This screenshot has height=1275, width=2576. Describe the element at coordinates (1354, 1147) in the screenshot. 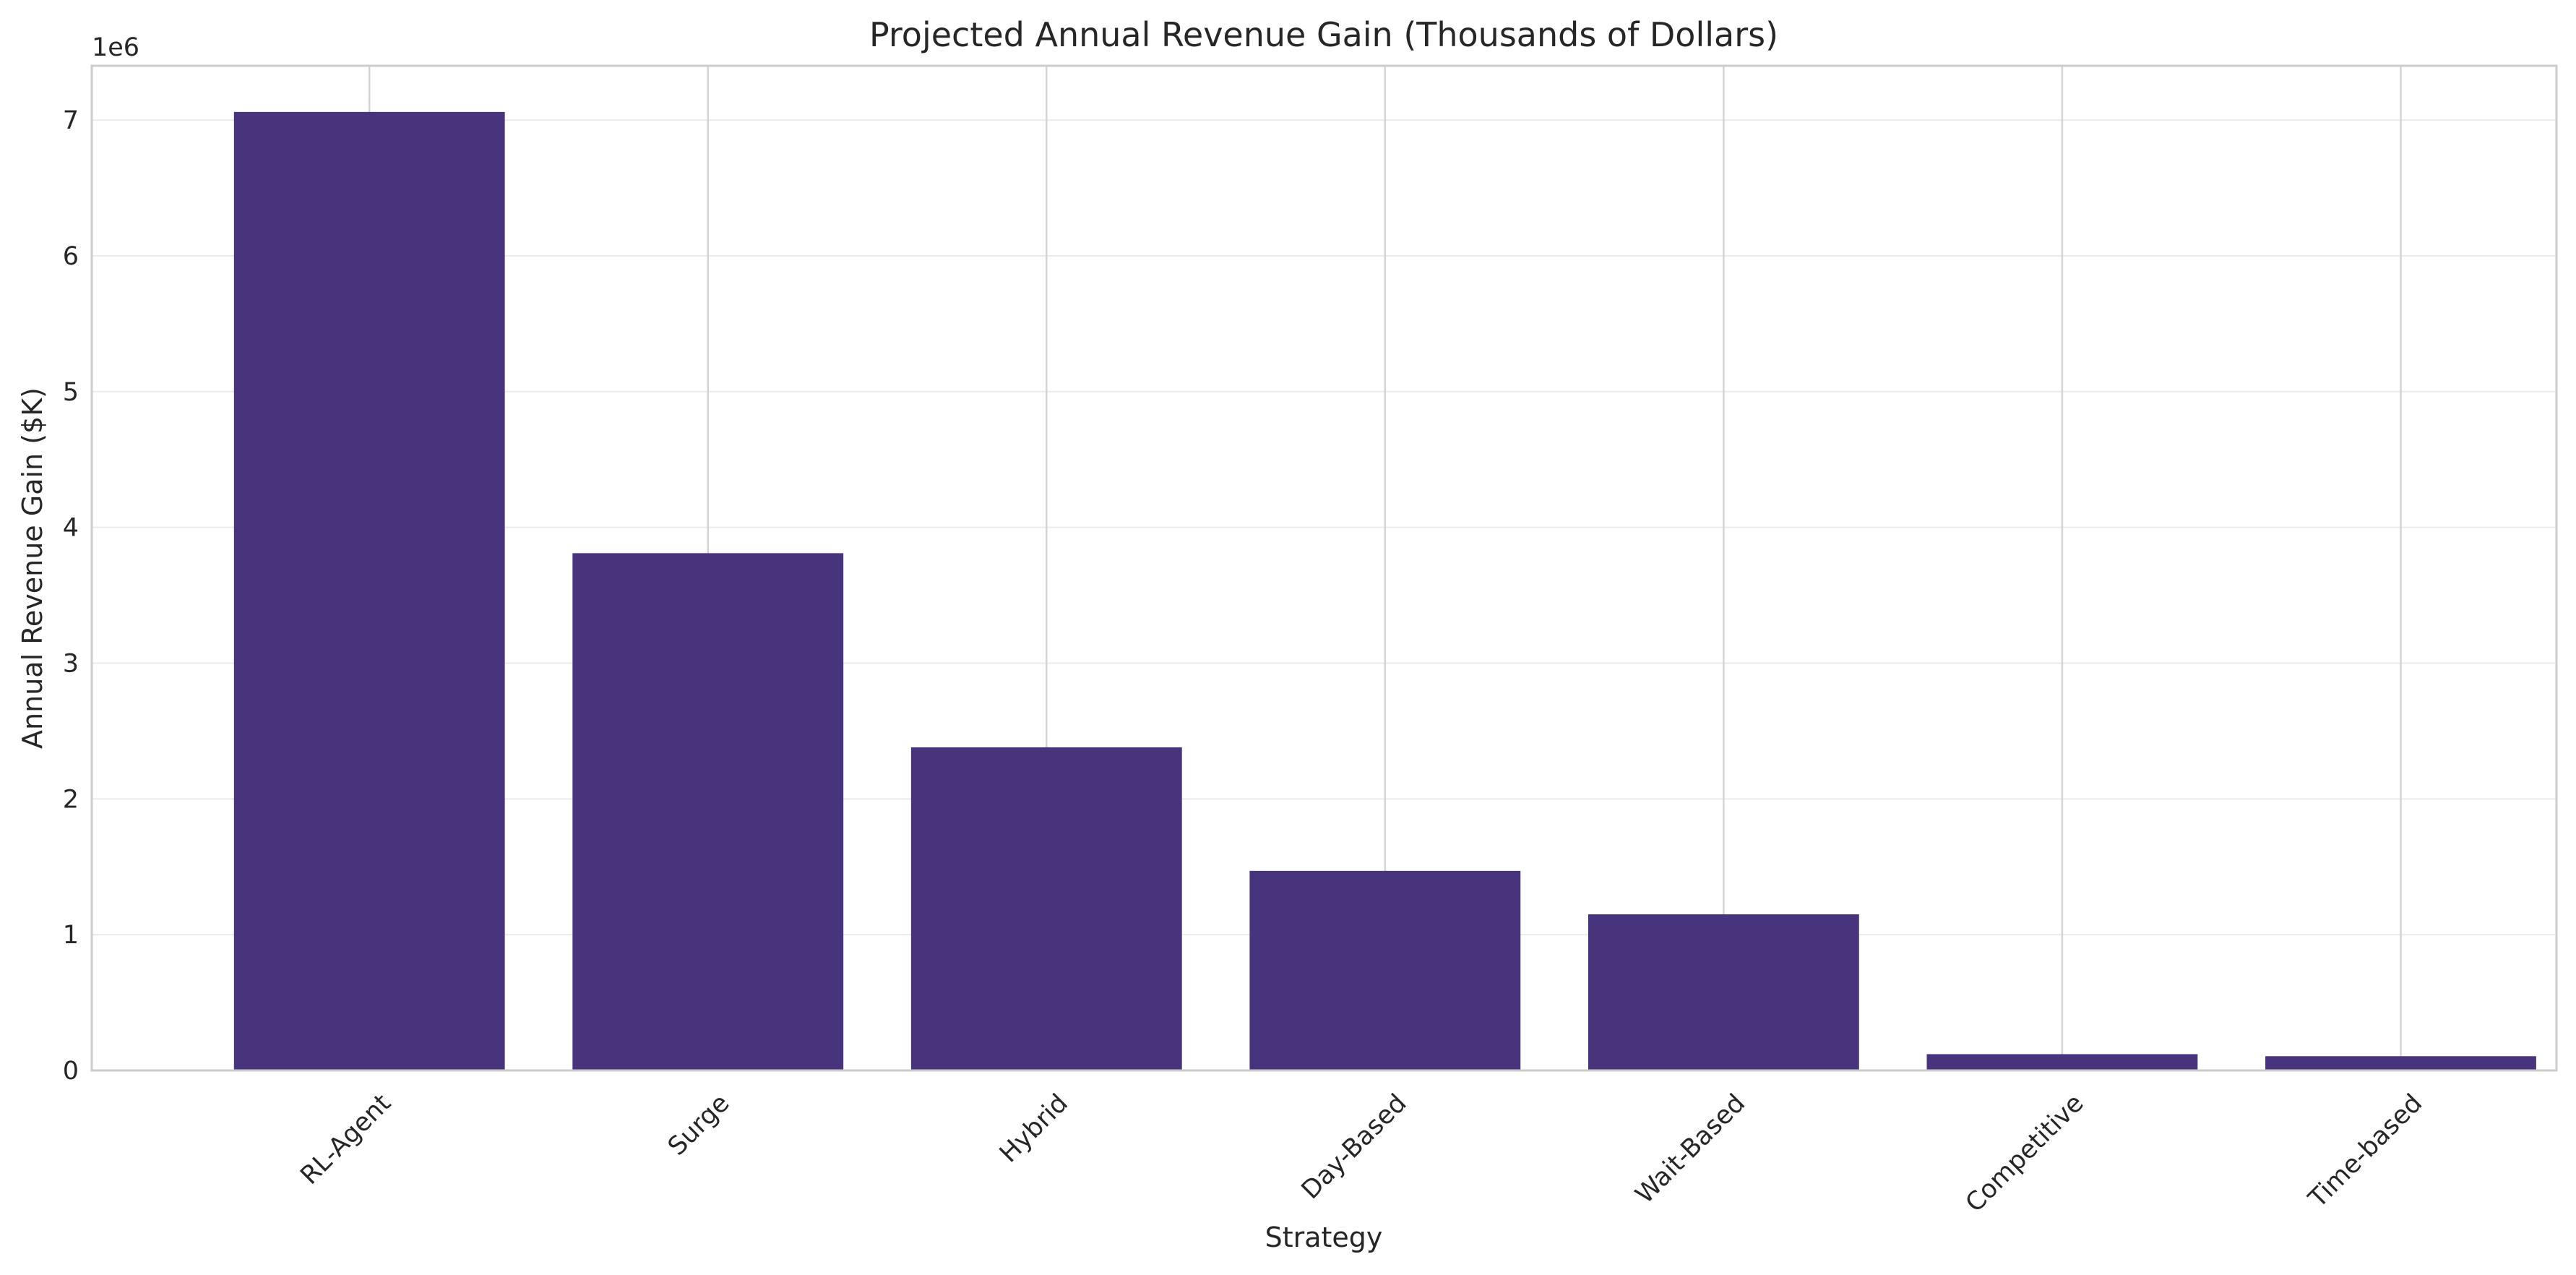

I see `x-tick-label: Day-Based` at that location.